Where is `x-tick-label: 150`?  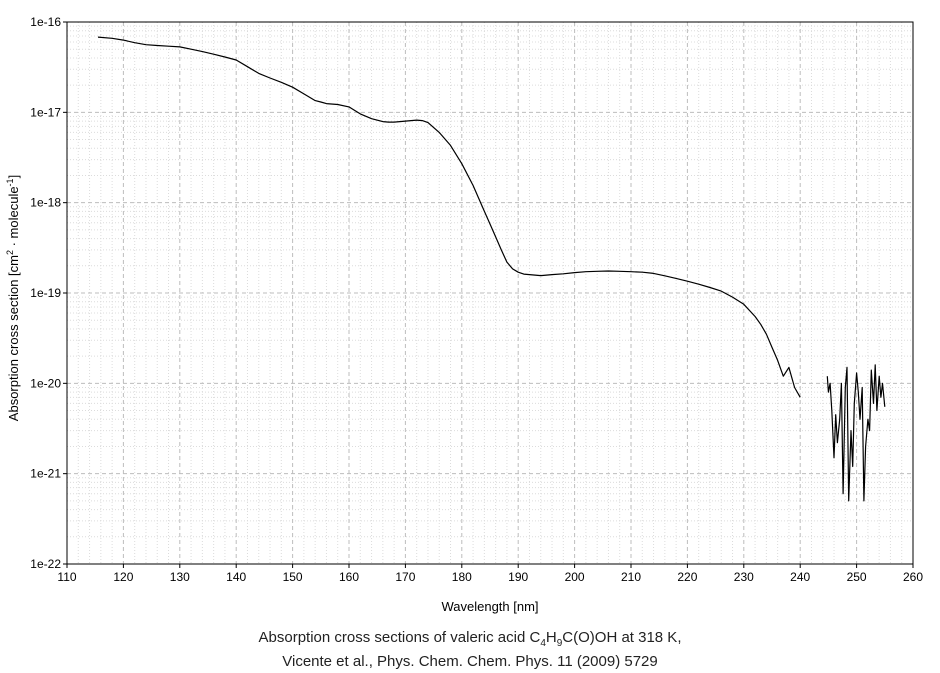 x-tick-label: 150 is located at coordinates (293, 577).